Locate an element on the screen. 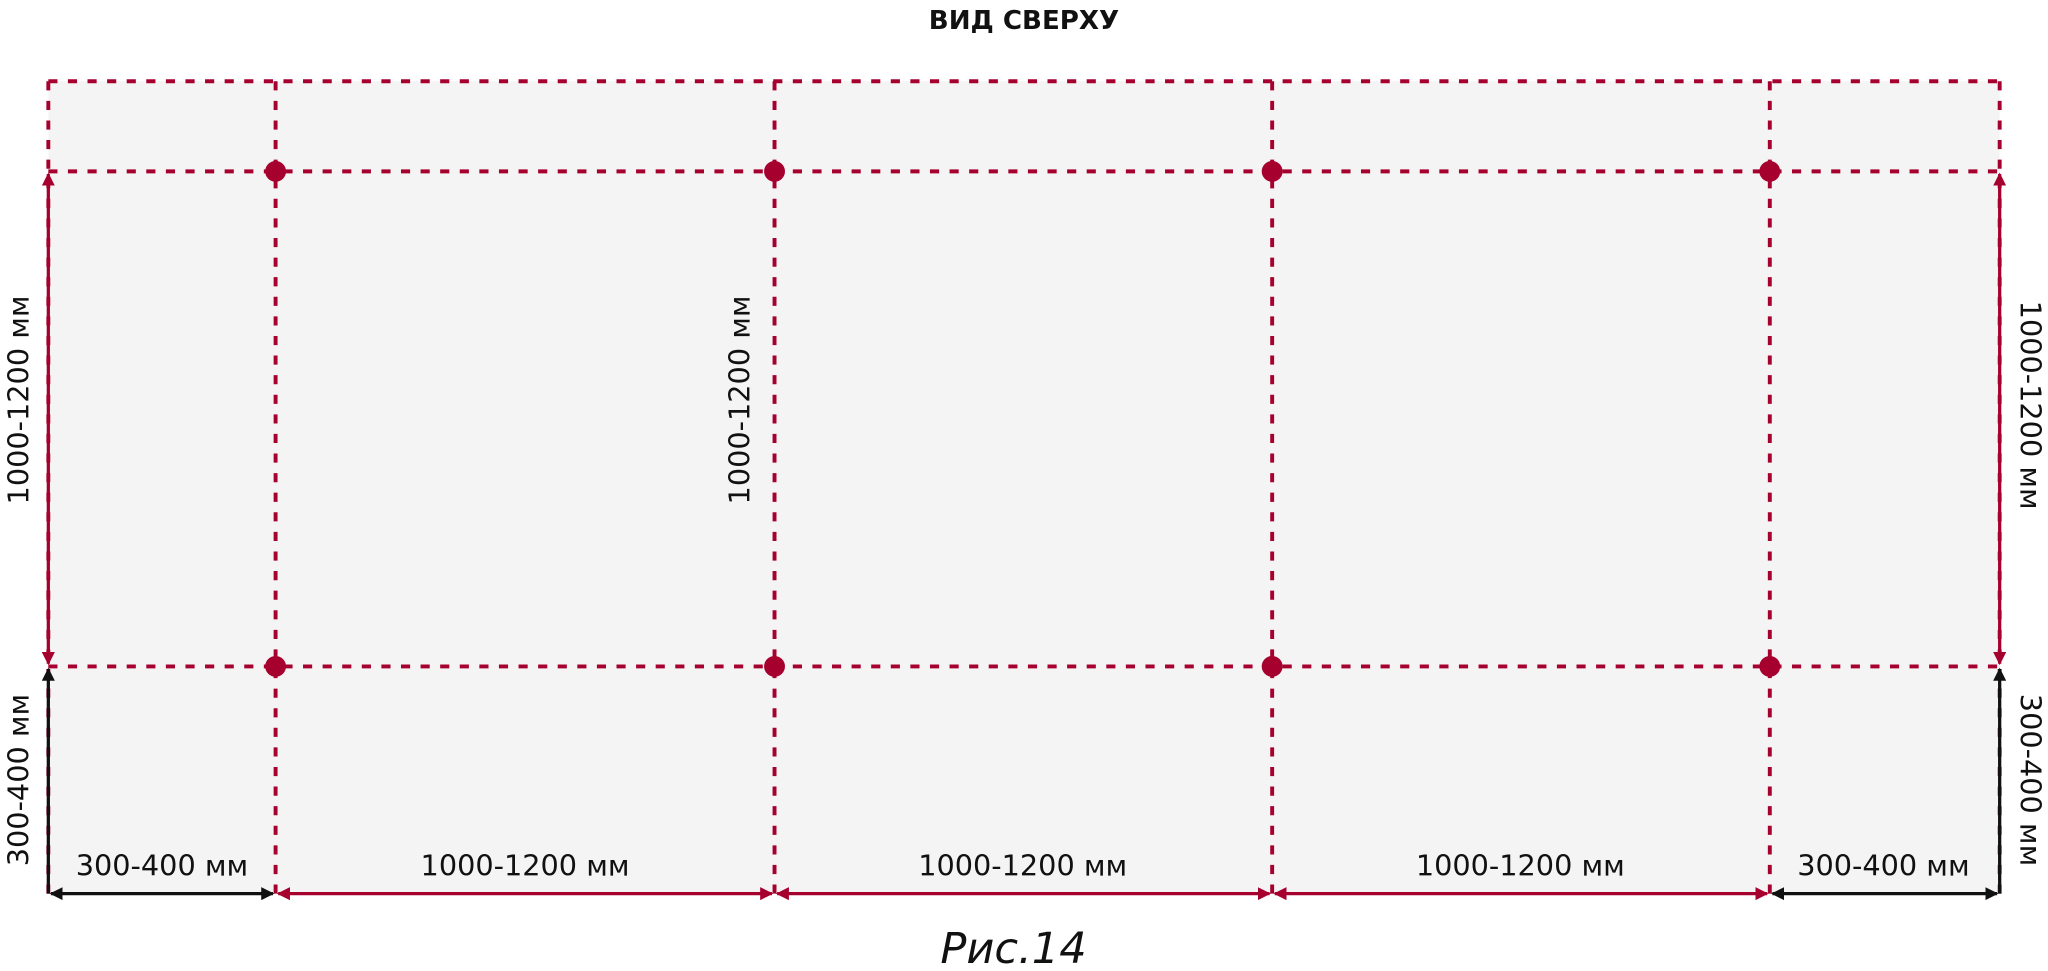  left-overhang-label: 300-400 мм is located at coordinates (19, 780).